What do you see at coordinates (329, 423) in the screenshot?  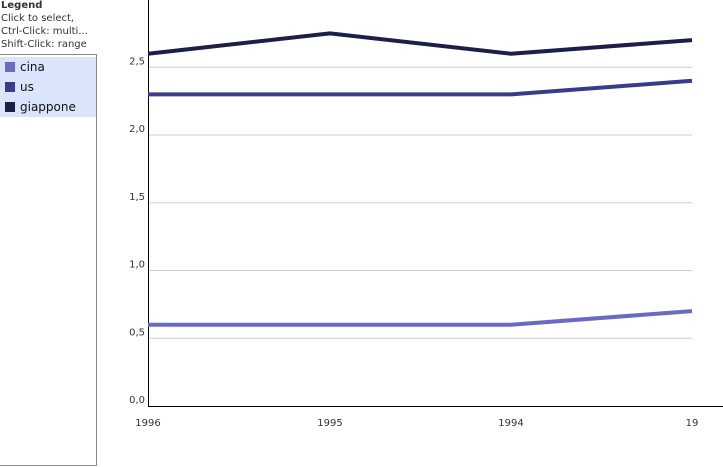 I see `x-tick-label-1: 1995` at bounding box center [329, 423].